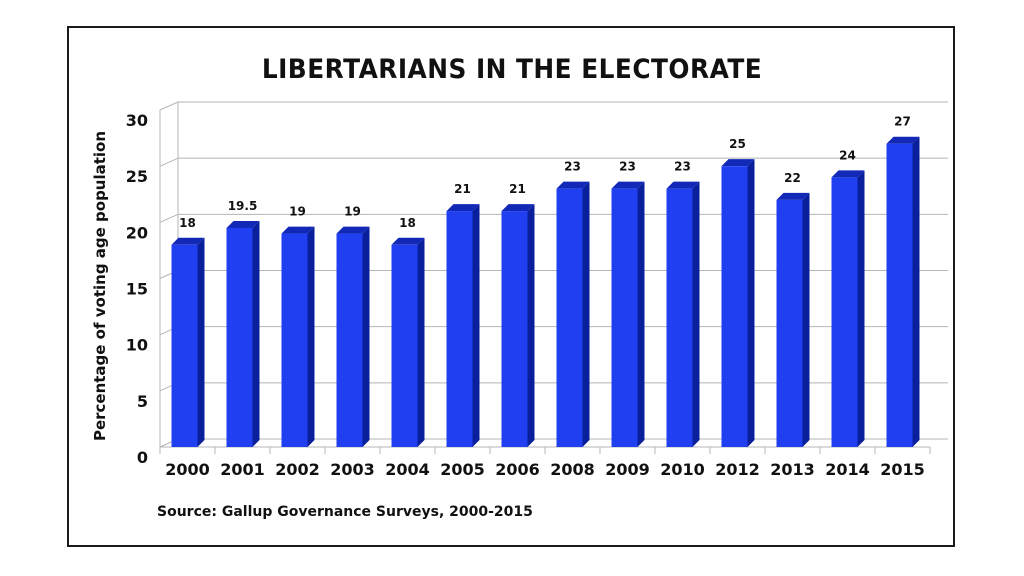 The width and height of the screenshot is (1024, 576). I want to click on x-tick-label: 2005, so click(462, 469).